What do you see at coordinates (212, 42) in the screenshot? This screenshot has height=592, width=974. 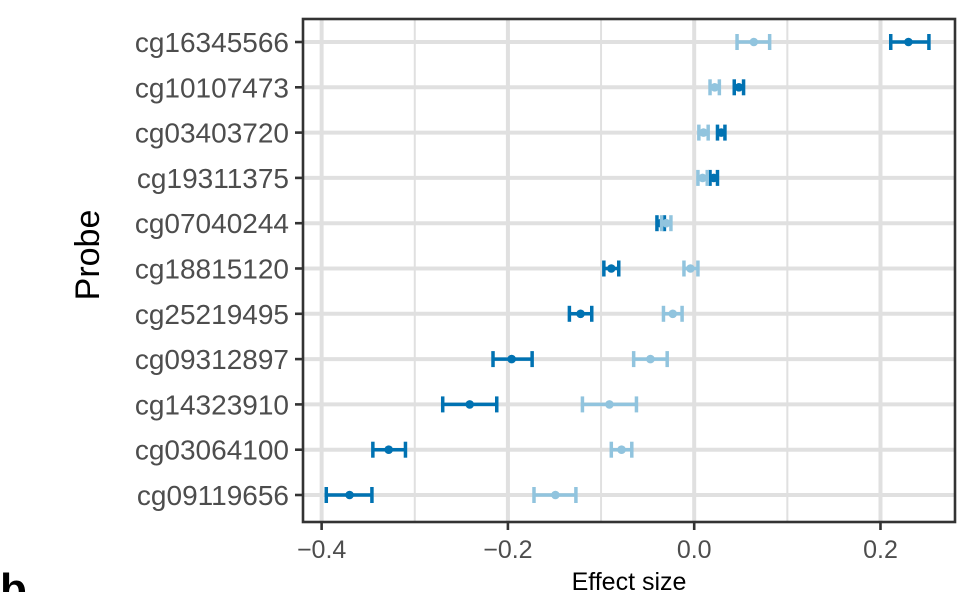 I see `y-tick-label: cg16345566` at bounding box center [212, 42].